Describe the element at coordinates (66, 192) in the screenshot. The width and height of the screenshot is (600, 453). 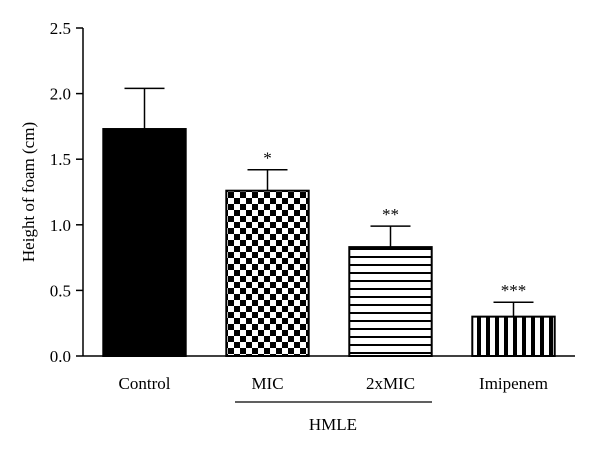
I see `y-ticks: 0.0 0.5 1.0 1.5 2.0 2.5` at that location.